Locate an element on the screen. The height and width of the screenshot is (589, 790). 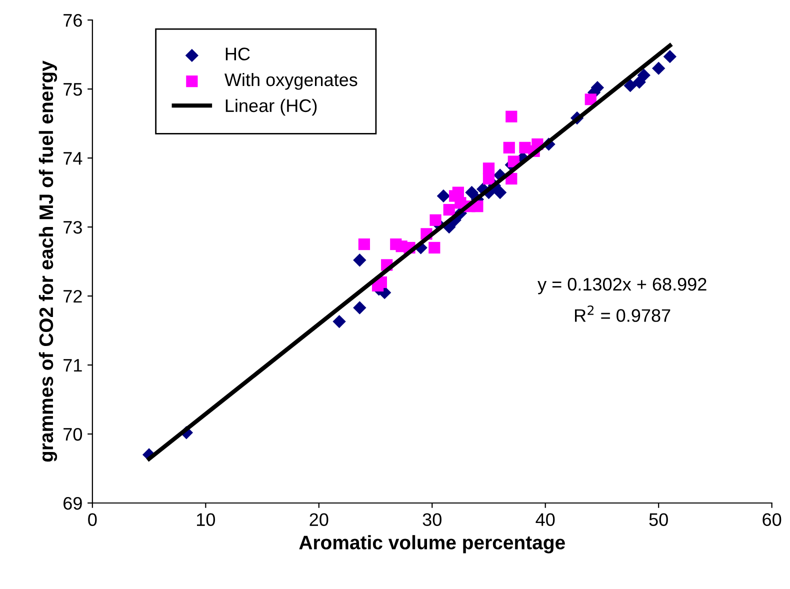
y-tick-label: 74 is located at coordinates (73, 158).